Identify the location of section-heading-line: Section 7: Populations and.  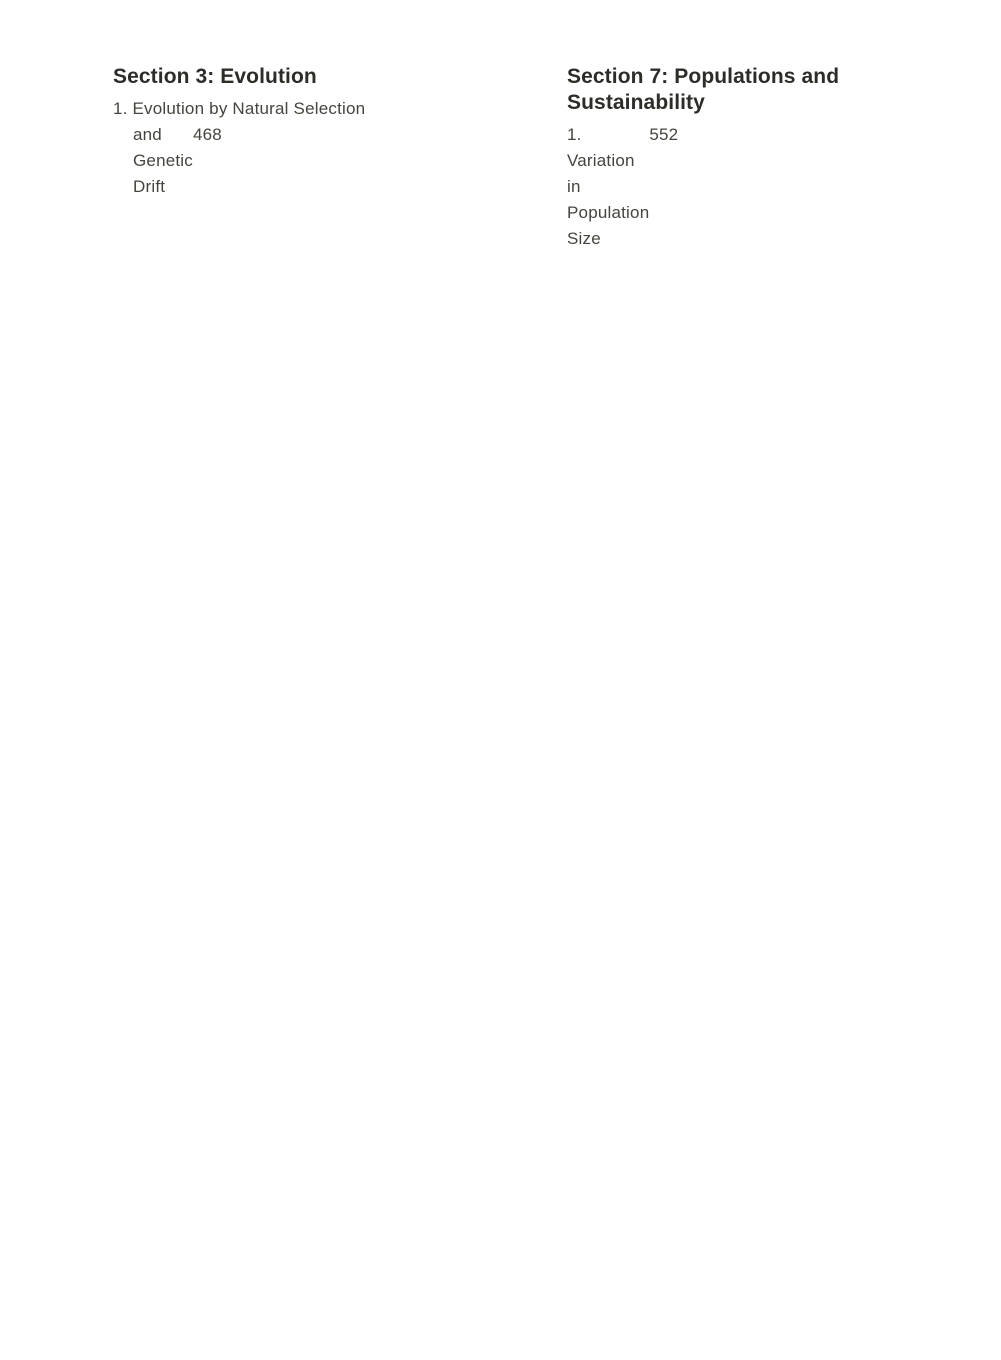
(703, 76).